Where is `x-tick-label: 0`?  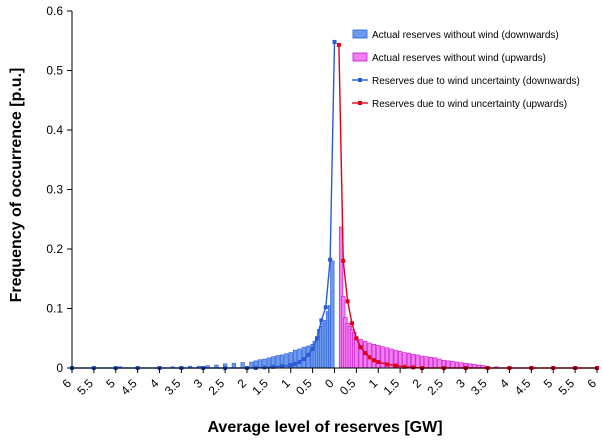 x-tick-label: 0 is located at coordinates (329, 383).